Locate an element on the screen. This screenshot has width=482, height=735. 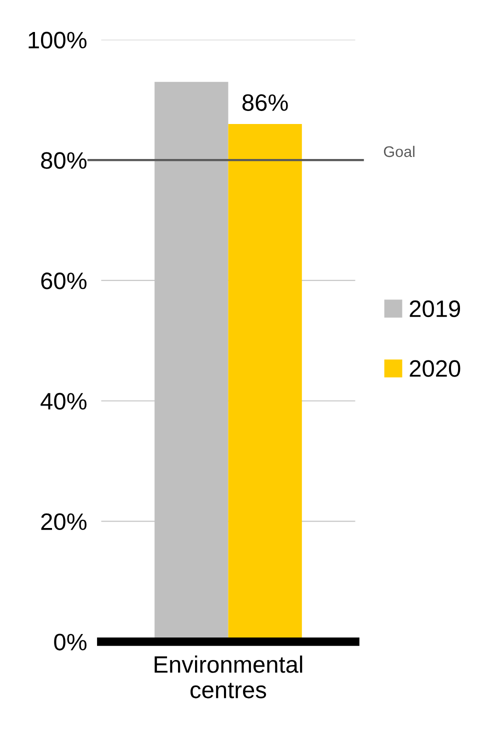
ref-line-label: Goal is located at coordinates (399, 152).